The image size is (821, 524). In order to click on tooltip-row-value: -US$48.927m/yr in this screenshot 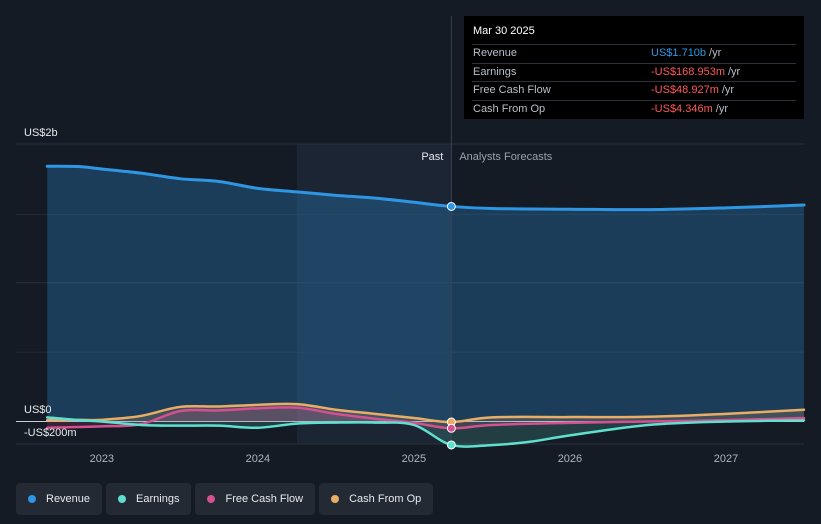, I will do `click(692, 91)`.